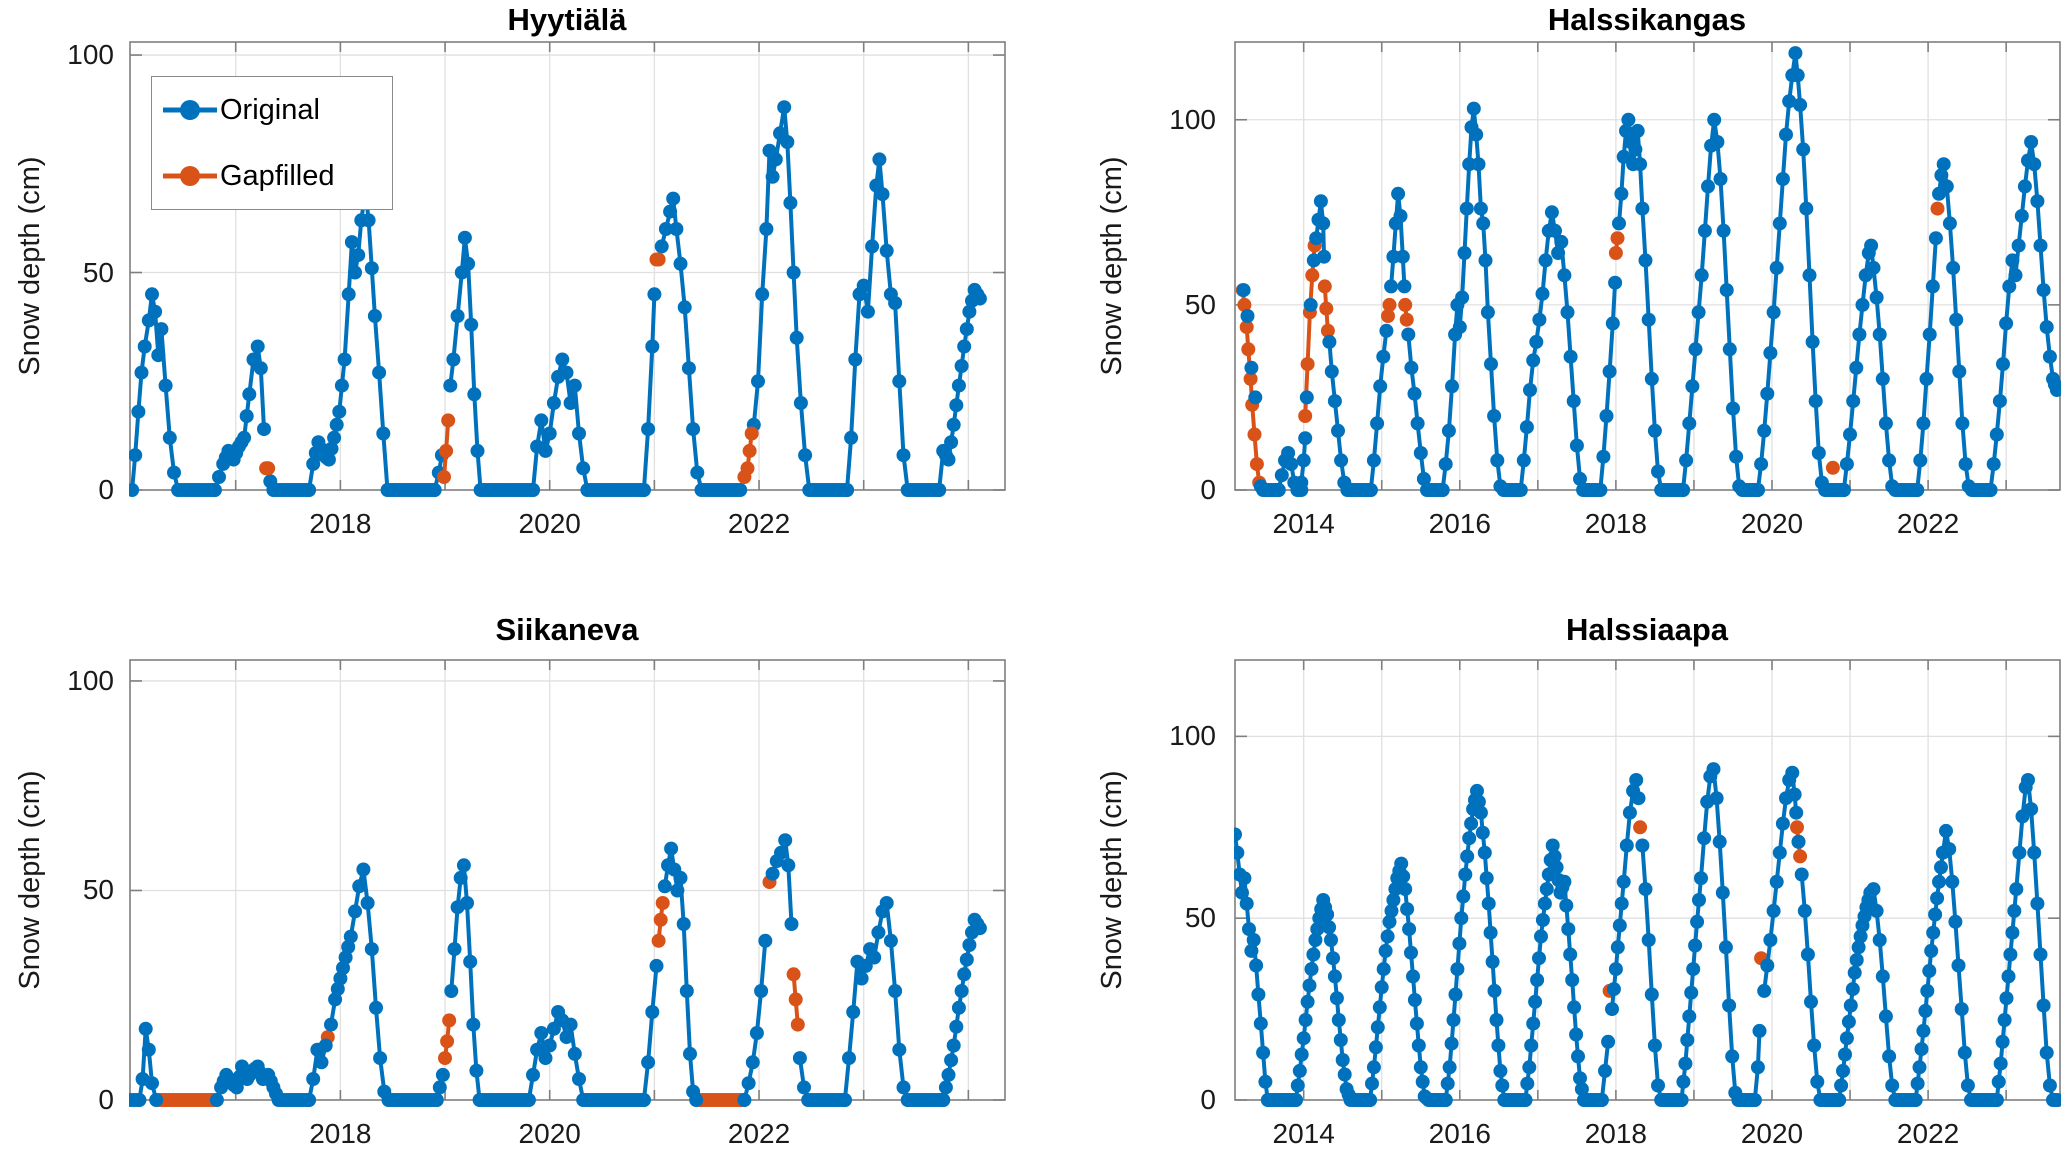  Describe the element at coordinates (277, 175) in the screenshot. I see `legend-label-gapfilled: Gapfilled` at that location.